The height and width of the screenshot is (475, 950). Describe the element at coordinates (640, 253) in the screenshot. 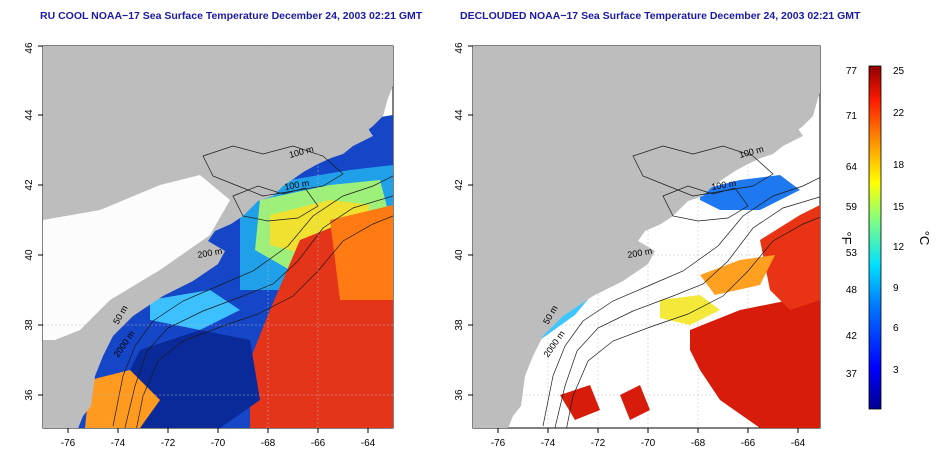

I see `contour-label-200-right: 200 m` at that location.